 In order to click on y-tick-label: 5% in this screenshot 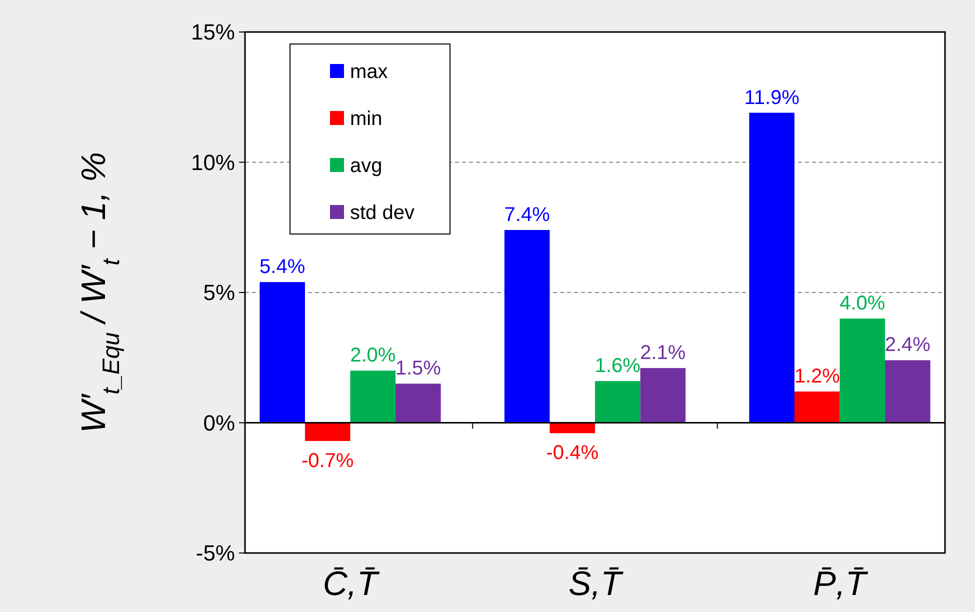, I will do `click(219, 293)`.